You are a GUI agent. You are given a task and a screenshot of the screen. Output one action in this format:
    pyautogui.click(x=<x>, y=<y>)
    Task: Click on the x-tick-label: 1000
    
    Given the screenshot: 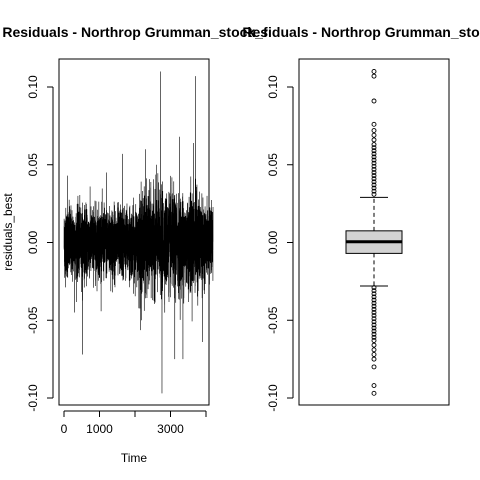 What is the action you would take?
    pyautogui.click(x=99, y=429)
    